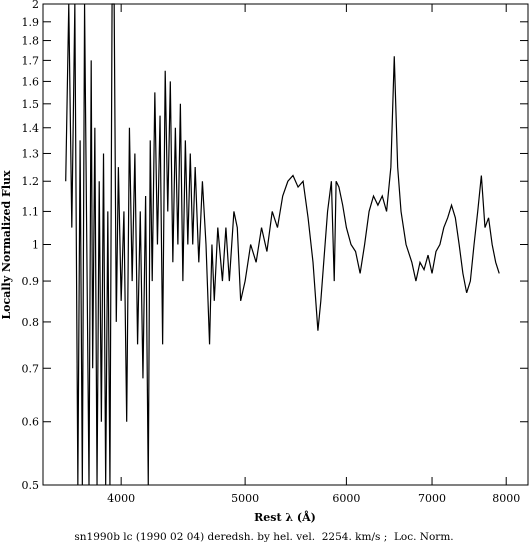 Image resolution: width=529 pixels, height=546 pixels. Describe the element at coordinates (245, 498) in the screenshot. I see `x-tick-label: 5000` at that location.